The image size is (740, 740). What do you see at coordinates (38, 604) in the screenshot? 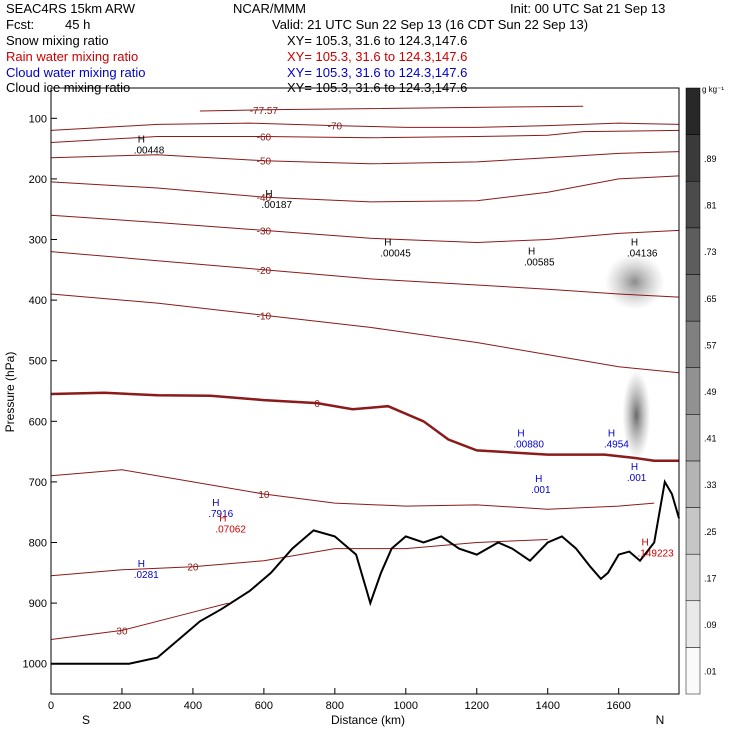
I see `y-tick-label: 900` at bounding box center [38, 604].